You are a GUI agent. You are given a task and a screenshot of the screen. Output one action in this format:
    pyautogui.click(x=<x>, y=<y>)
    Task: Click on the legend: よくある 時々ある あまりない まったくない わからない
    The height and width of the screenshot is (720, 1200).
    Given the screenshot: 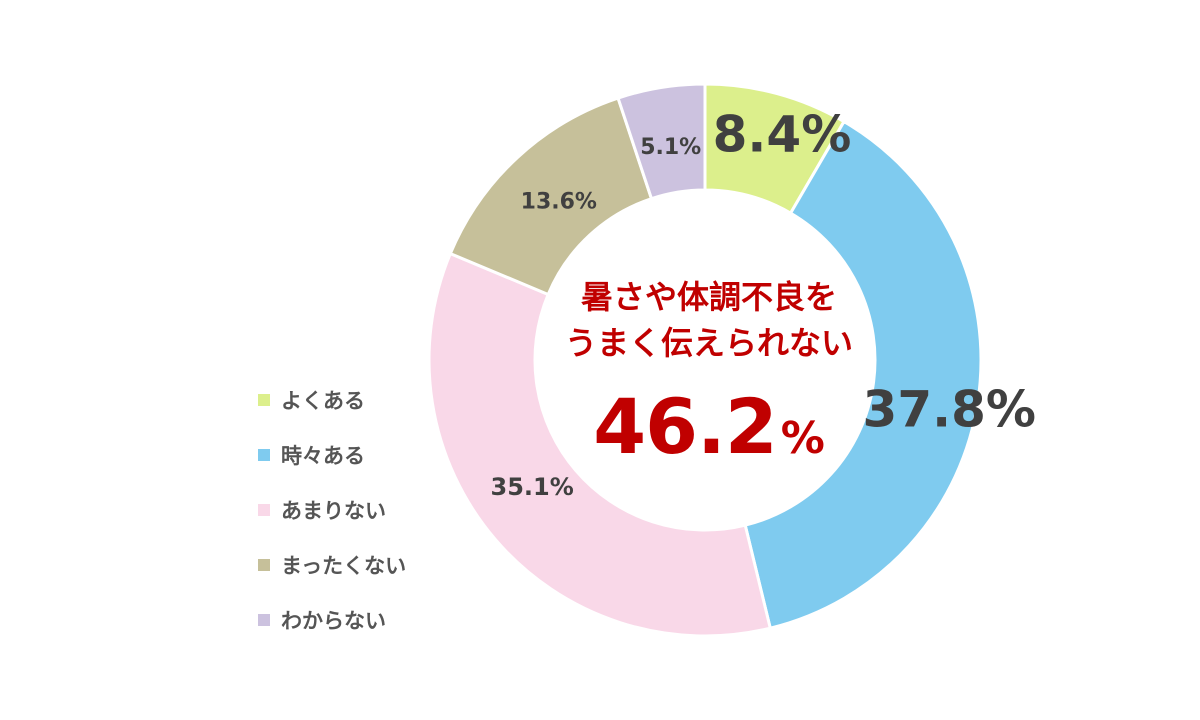 What is the action you would take?
    pyautogui.click(x=358, y=509)
    